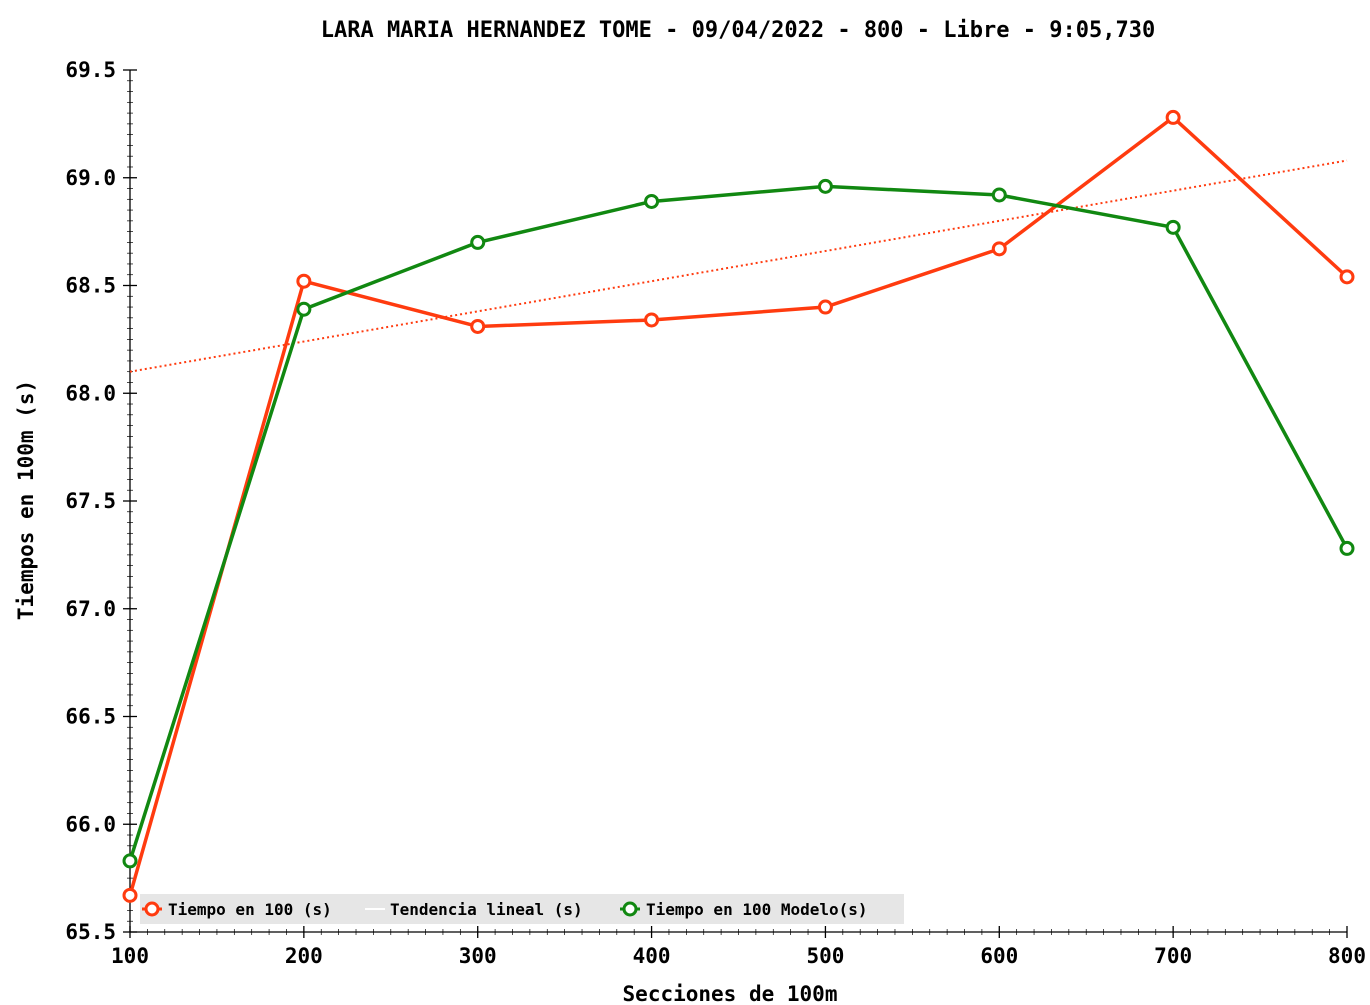  Describe the element at coordinates (90, 932) in the screenshot. I see `y-tick-label: 65.5` at that location.